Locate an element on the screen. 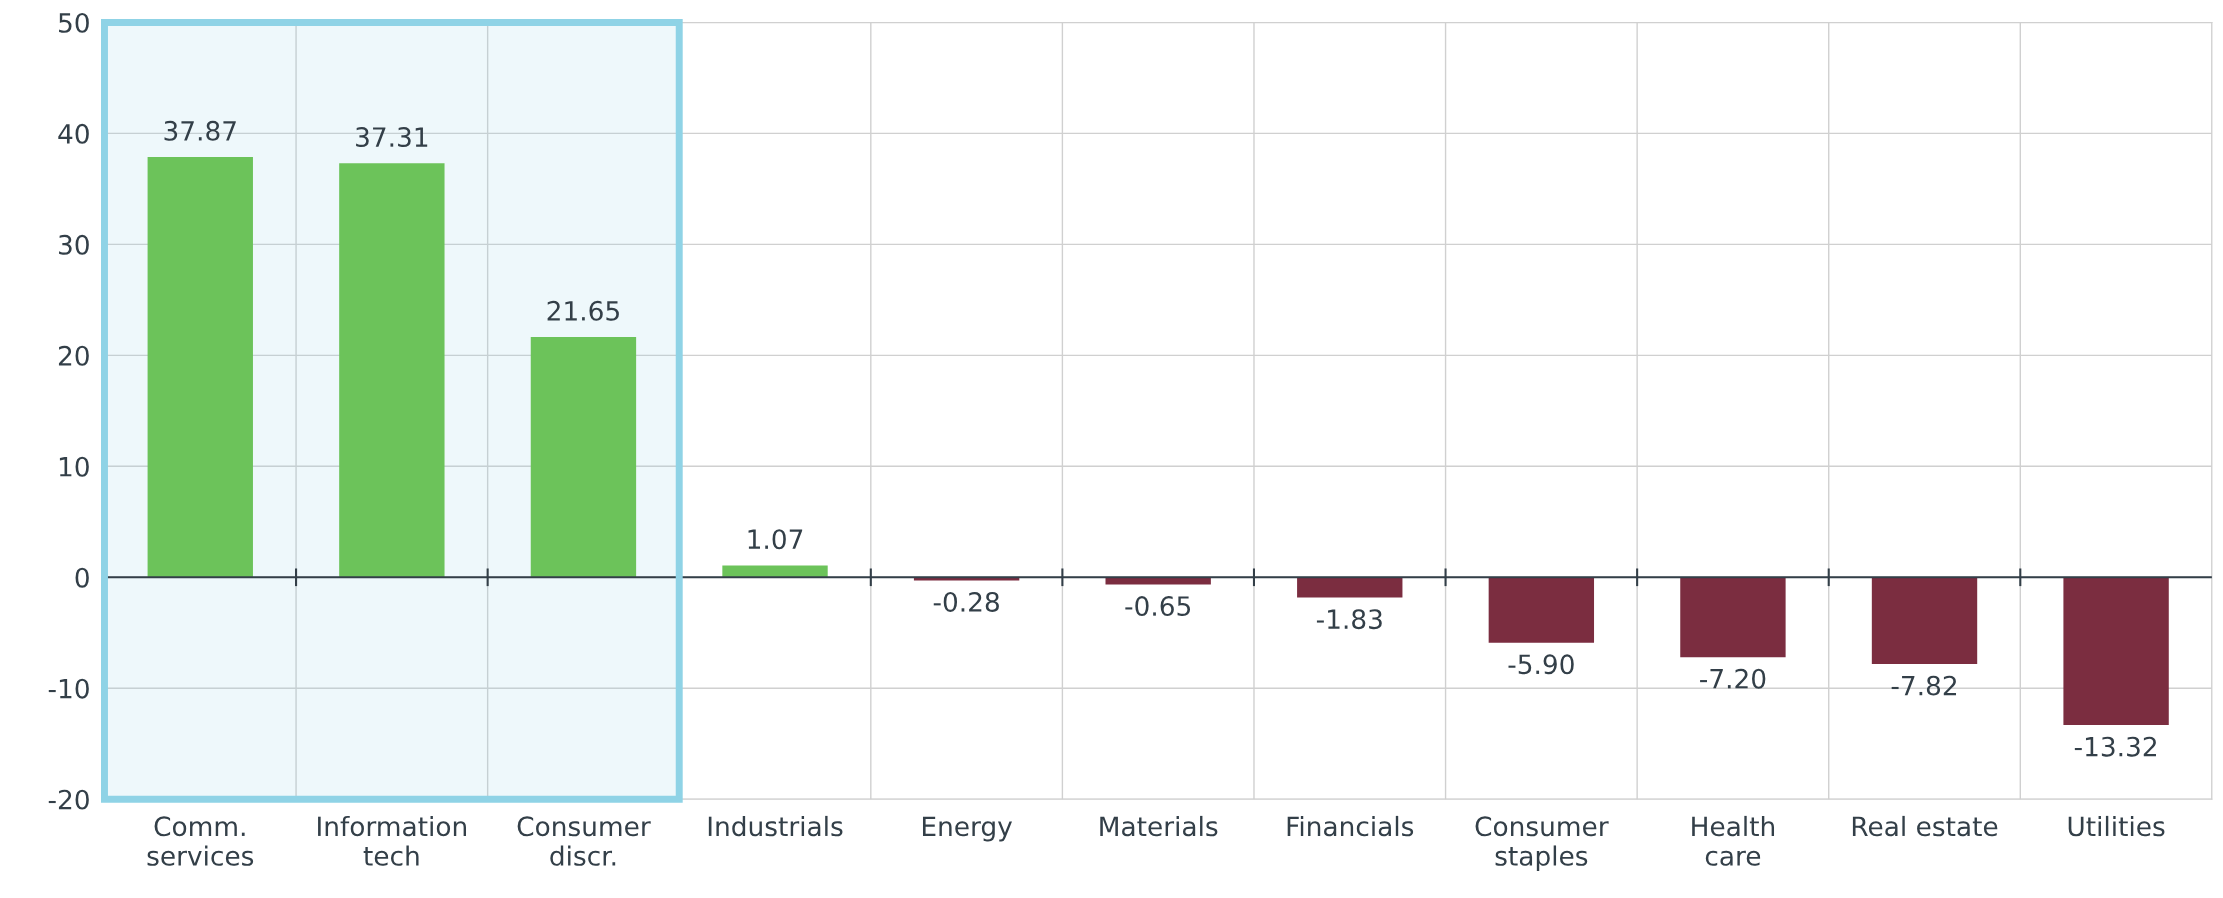 The image size is (2223, 898). y-tick-label: 50 is located at coordinates (74, 22).